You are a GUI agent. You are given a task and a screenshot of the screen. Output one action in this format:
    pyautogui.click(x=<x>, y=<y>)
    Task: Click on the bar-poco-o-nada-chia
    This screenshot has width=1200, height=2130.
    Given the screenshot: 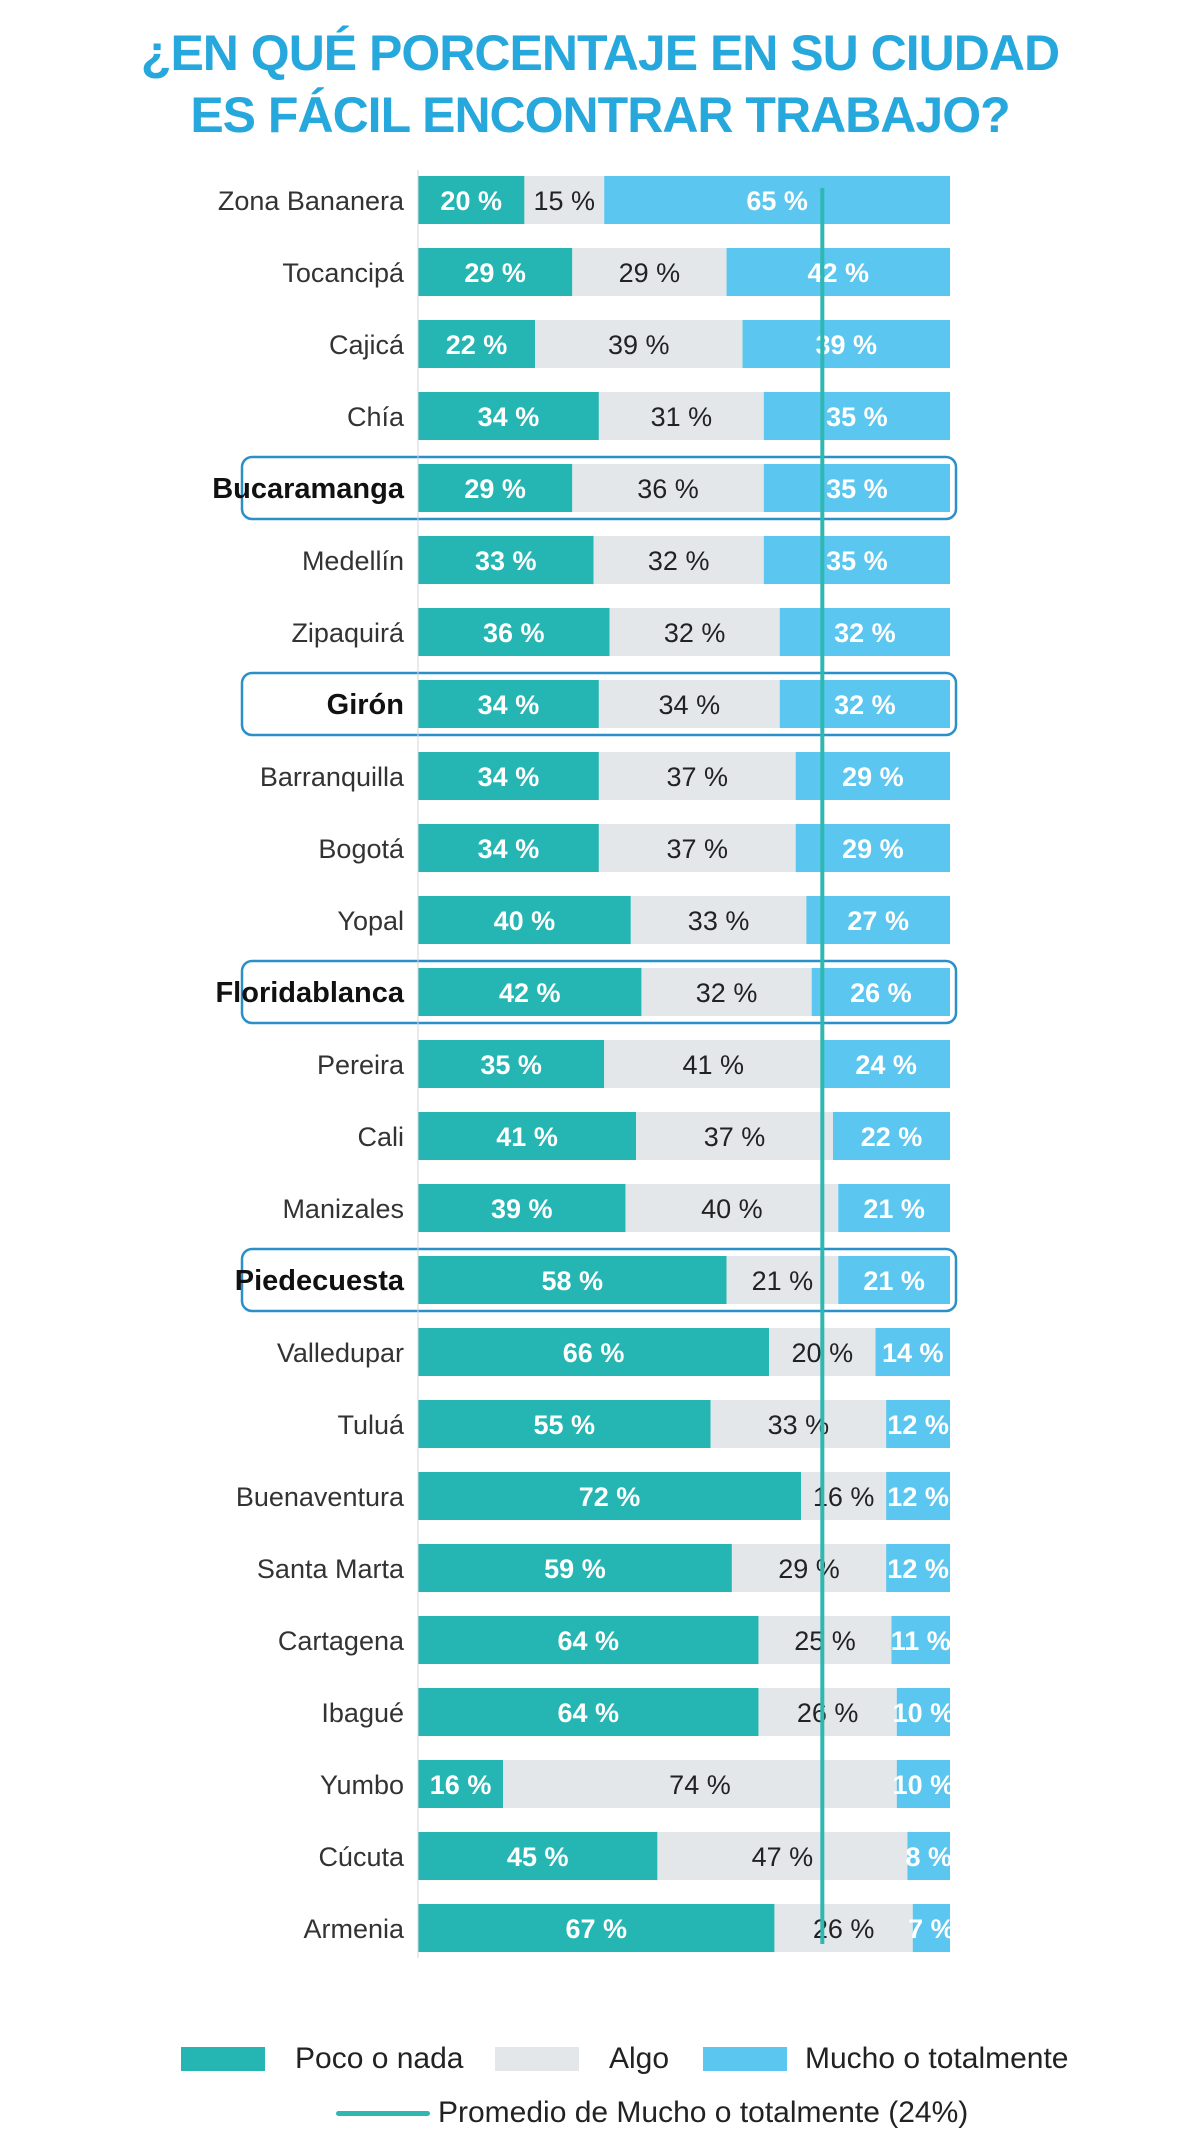 What is the action you would take?
    pyautogui.click(x=508, y=416)
    